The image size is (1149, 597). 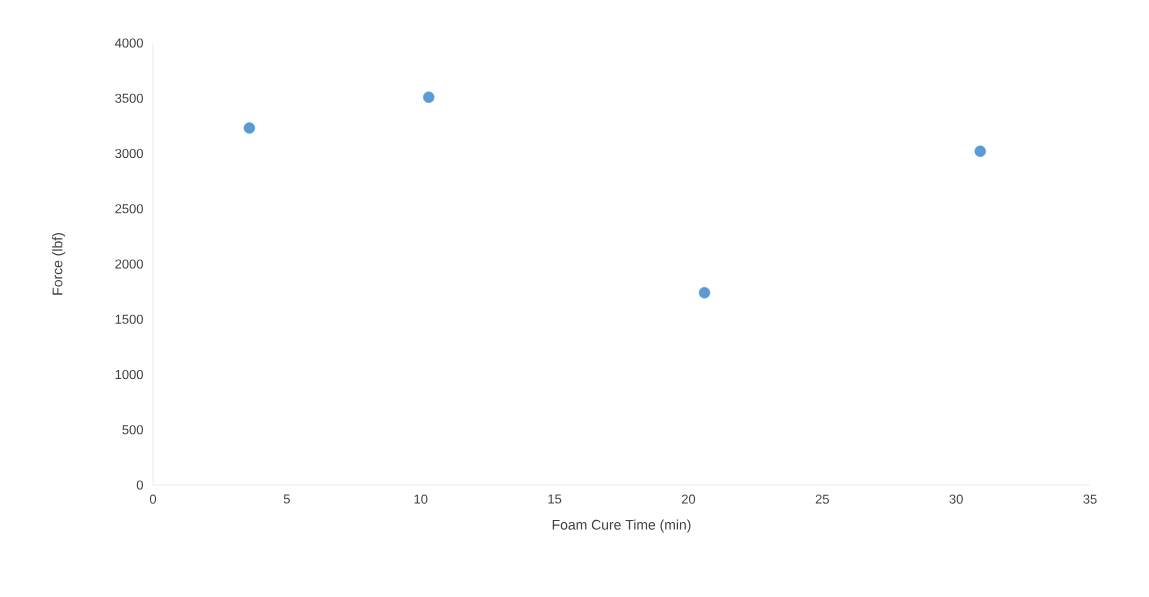 What do you see at coordinates (286, 499) in the screenshot?
I see `x-tick-label: 5` at bounding box center [286, 499].